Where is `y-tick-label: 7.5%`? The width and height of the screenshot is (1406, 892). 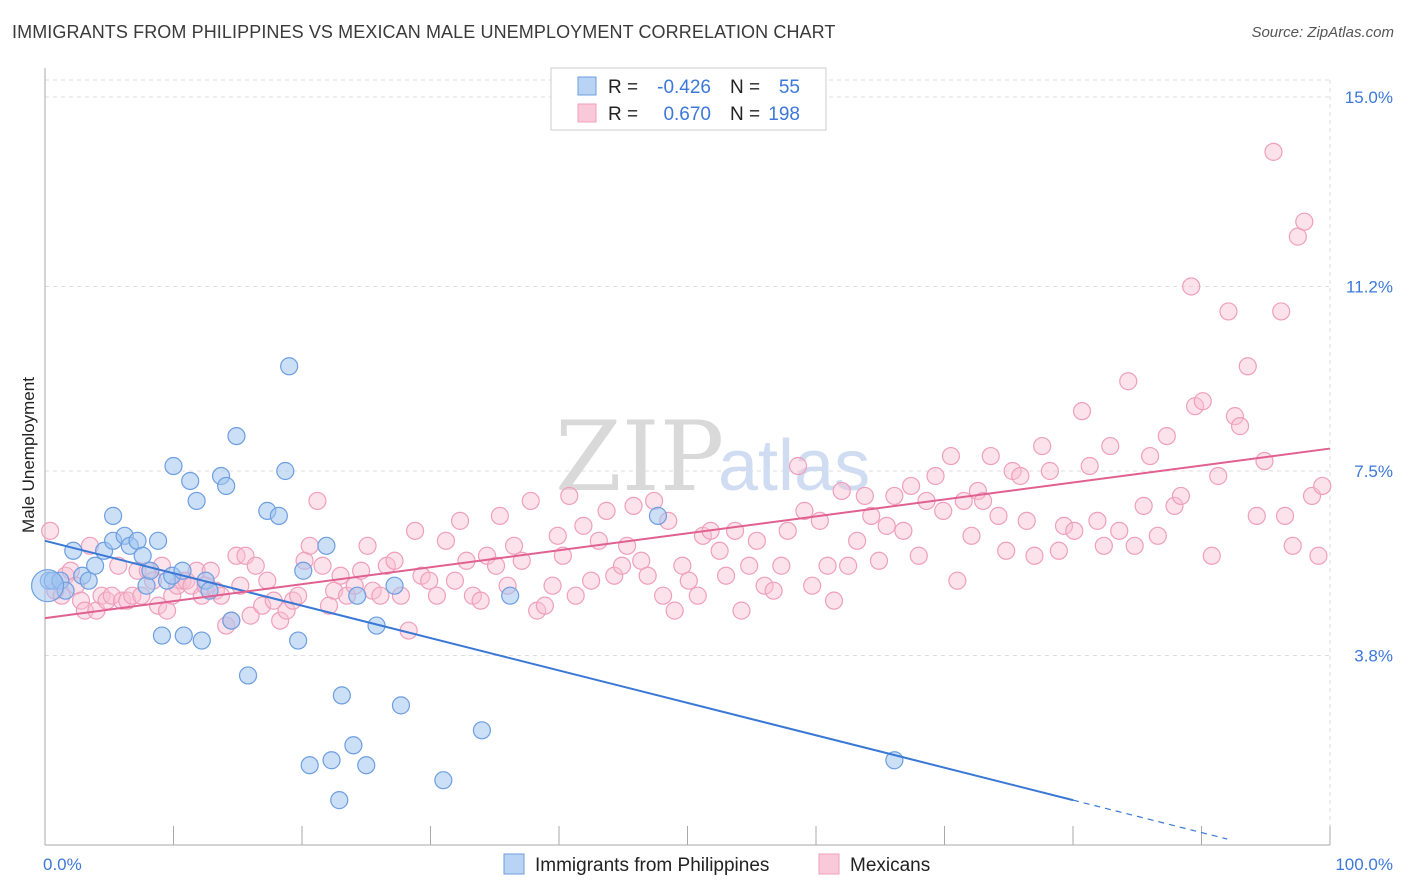 y-tick-label: 7.5% is located at coordinates (1373, 471).